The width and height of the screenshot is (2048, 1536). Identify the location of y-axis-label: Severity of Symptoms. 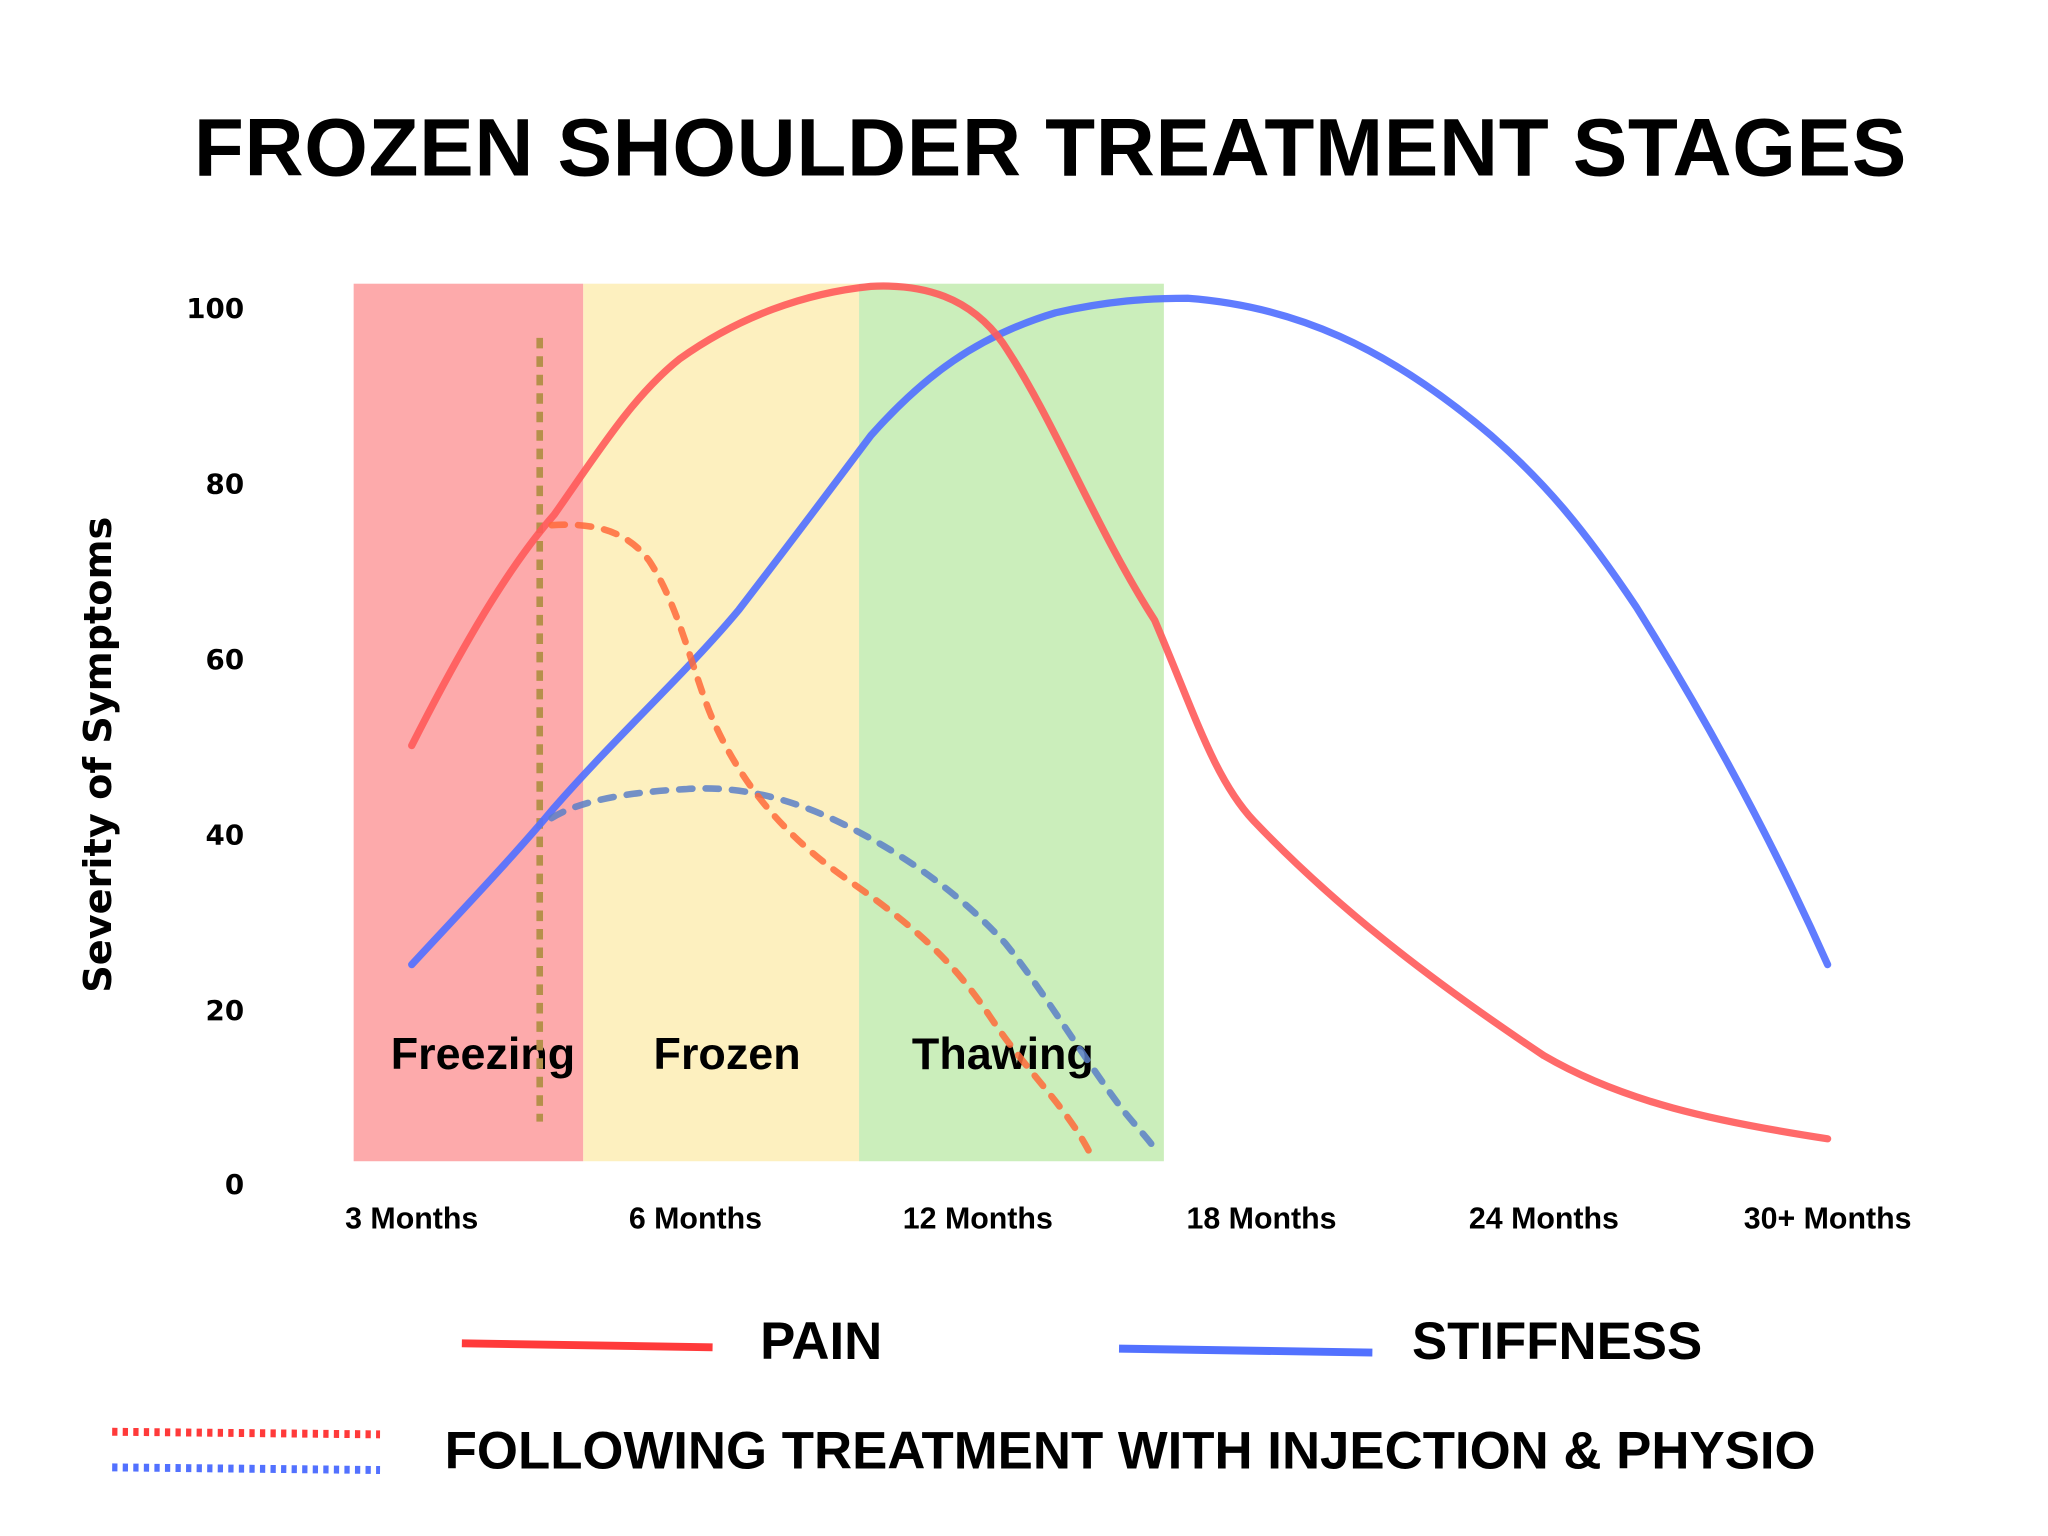
(98, 755).